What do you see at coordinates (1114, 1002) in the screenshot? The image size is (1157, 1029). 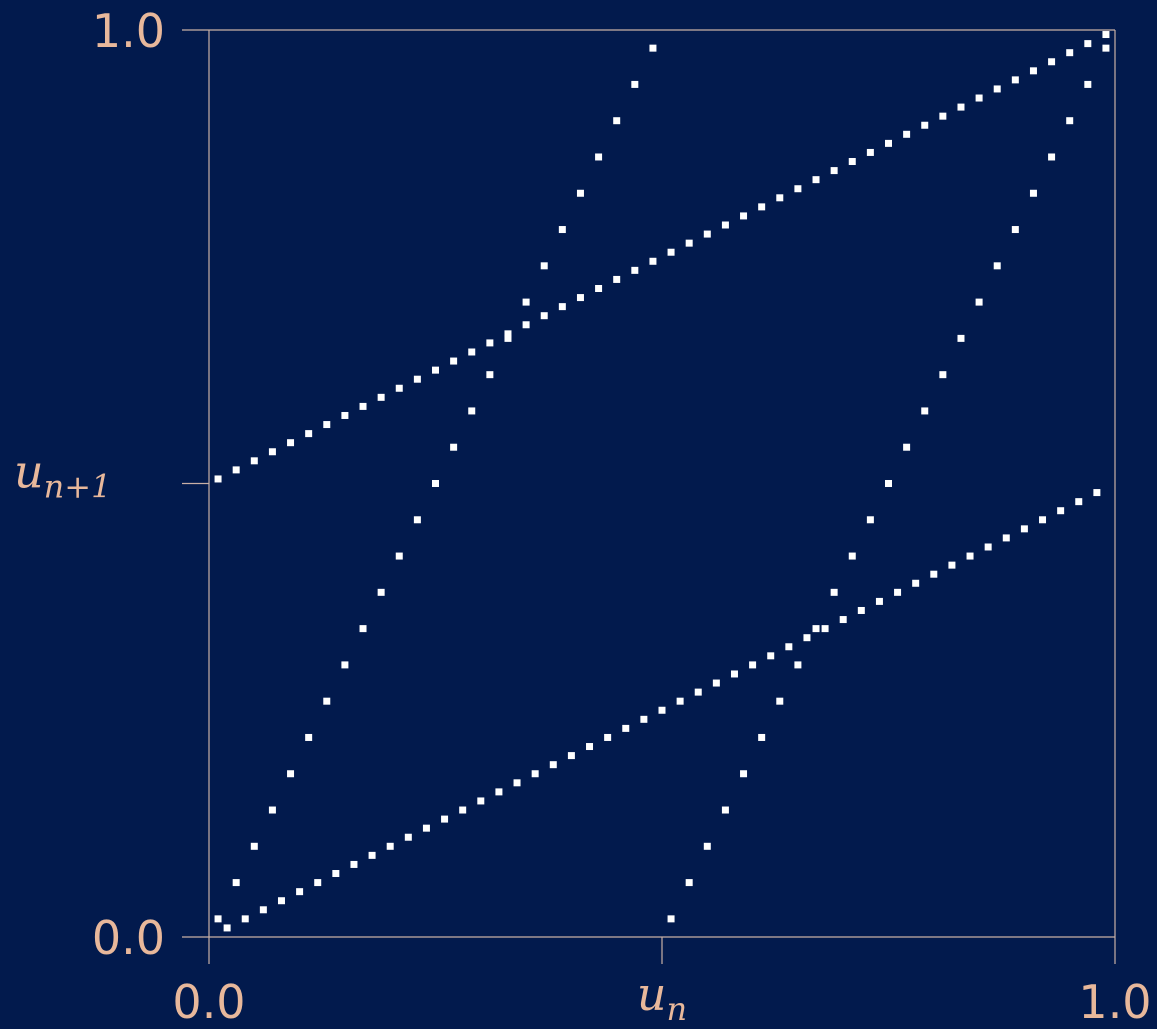 I see `x-tick-label-1: 1.0` at bounding box center [1114, 1002].